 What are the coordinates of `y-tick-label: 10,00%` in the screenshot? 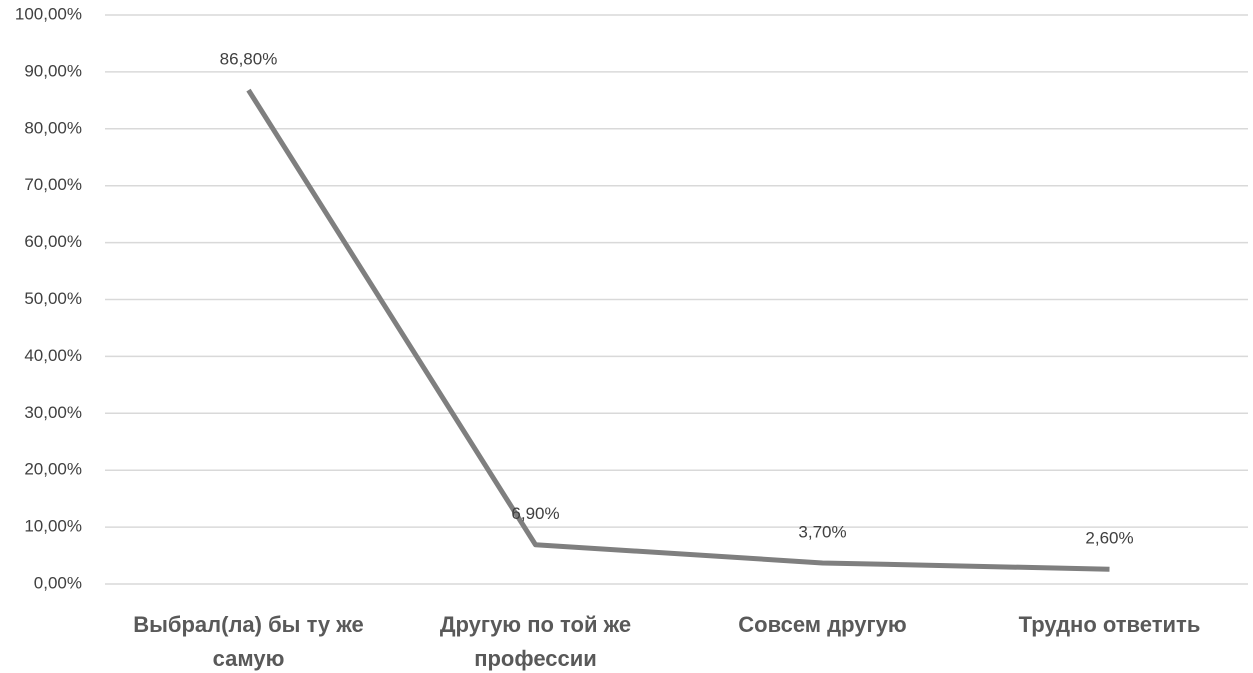 It's located at (53, 526).